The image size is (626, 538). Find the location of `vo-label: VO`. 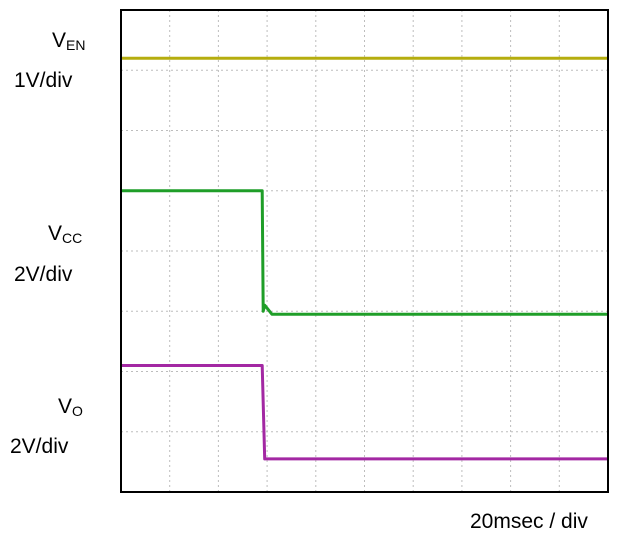

vo-label: VO is located at coordinates (70, 407).